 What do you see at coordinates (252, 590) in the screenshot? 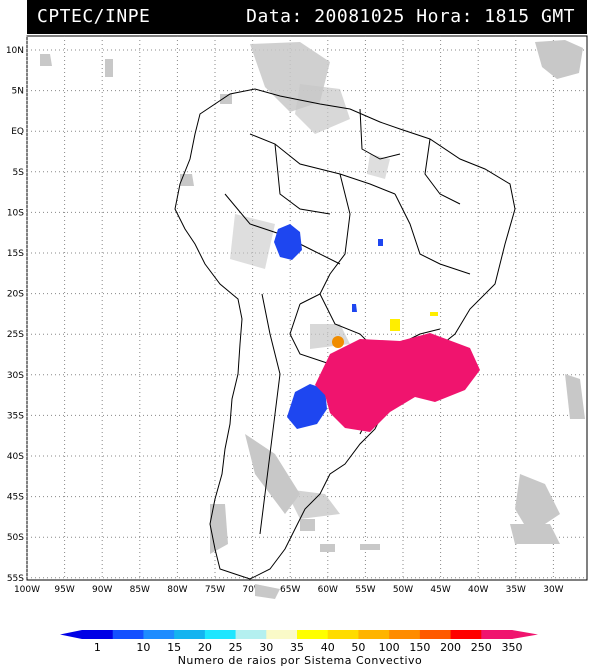
I see `lon-tick-label: 70W` at bounding box center [252, 590].